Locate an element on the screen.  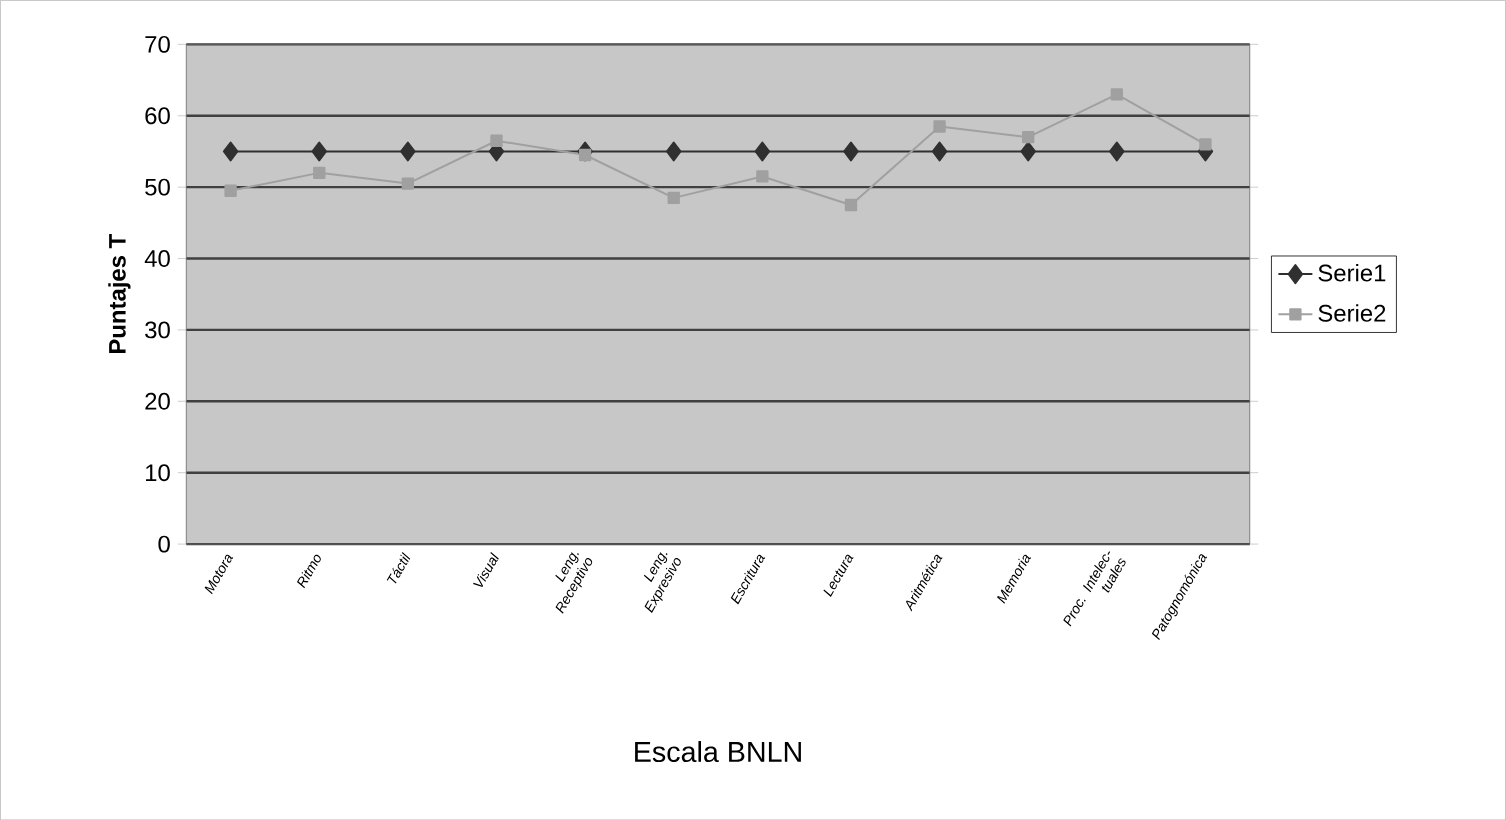
legend-label: Serie2 is located at coordinates (1352, 313).